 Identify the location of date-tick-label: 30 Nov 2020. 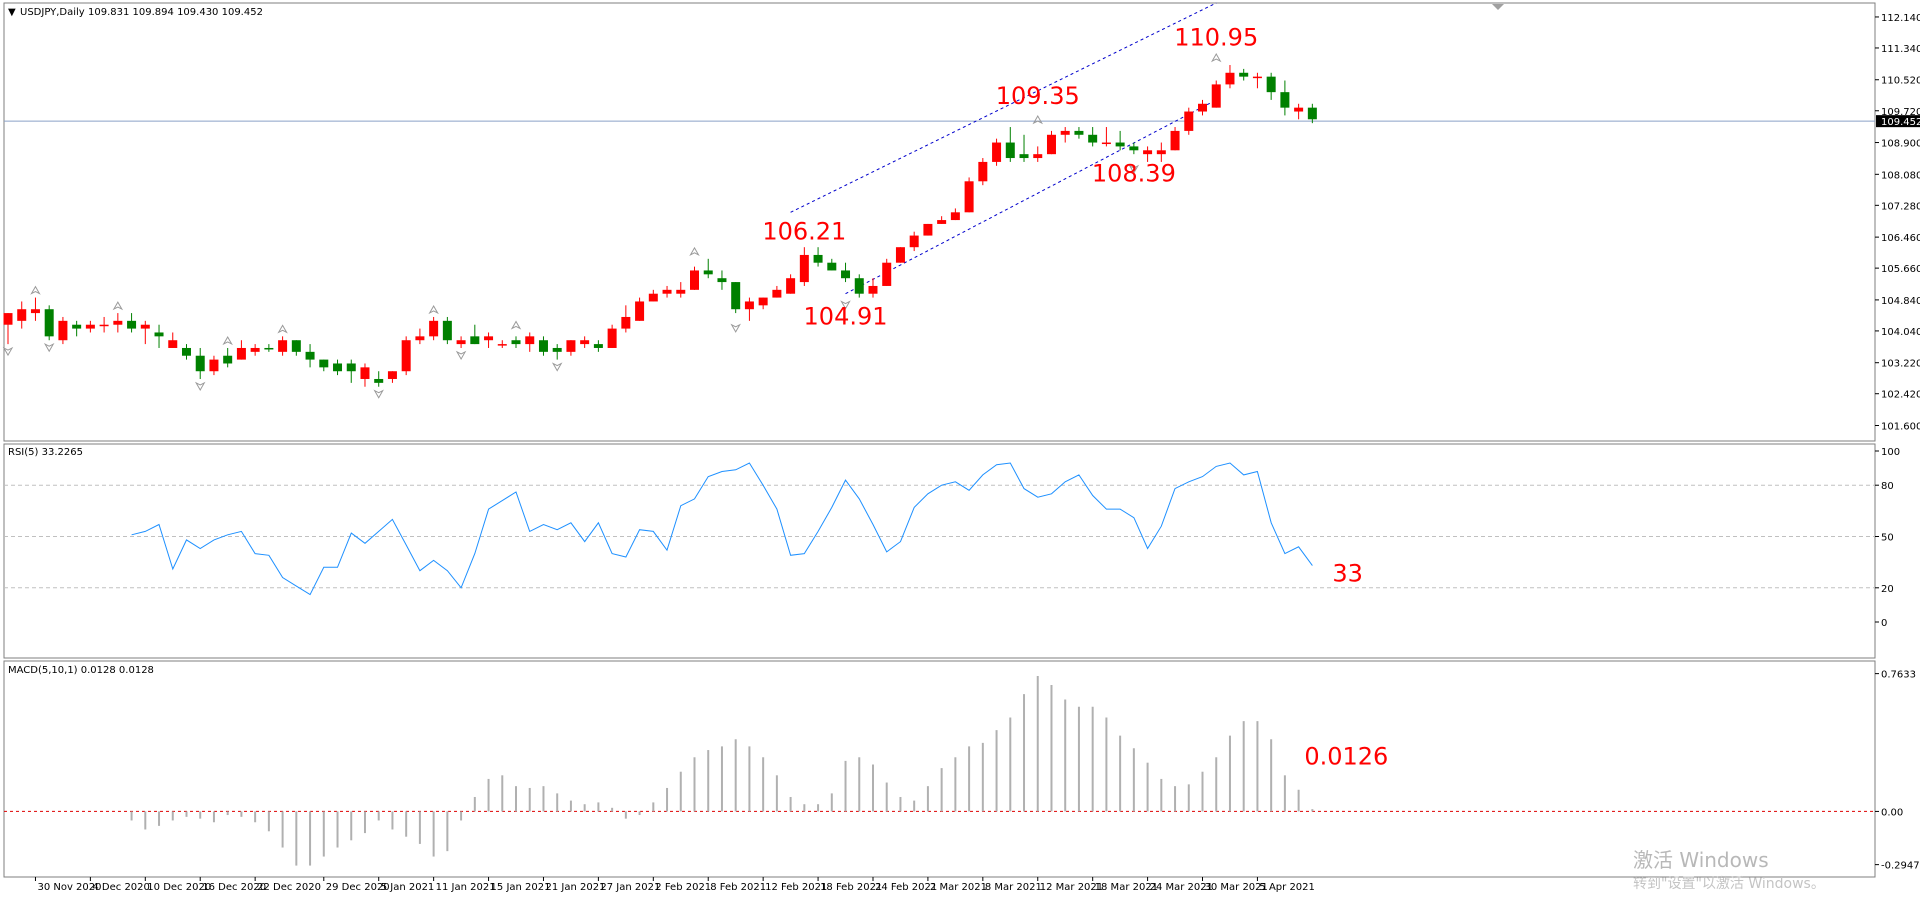
(69, 887).